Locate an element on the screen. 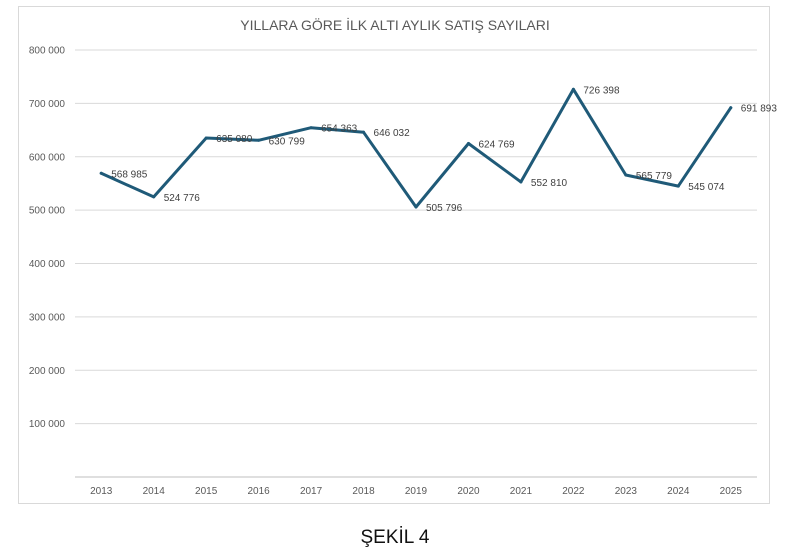 Image resolution: width=790 pixels, height=559 pixels. y-tick-label: 200 000 is located at coordinates (47, 371).